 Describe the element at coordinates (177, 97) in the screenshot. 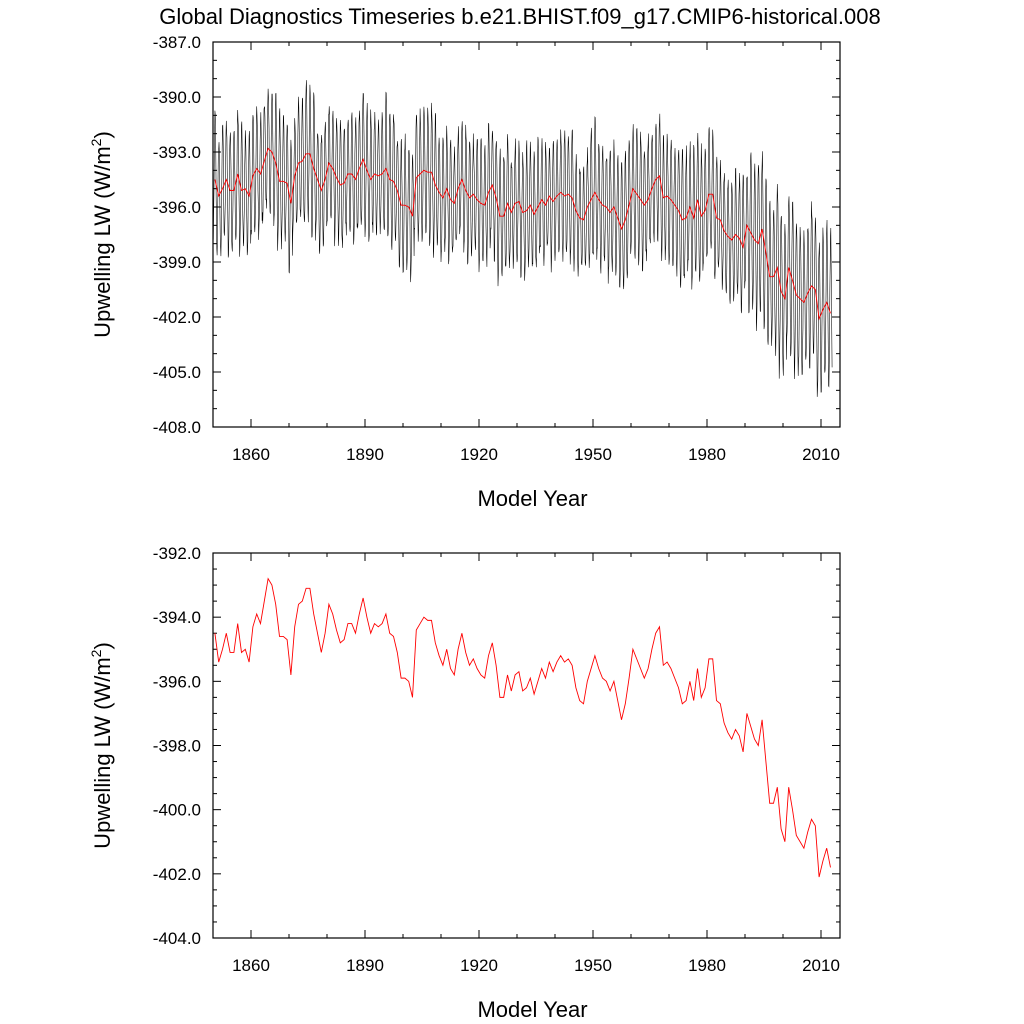

I see `y-tick-label: -390.0` at that location.